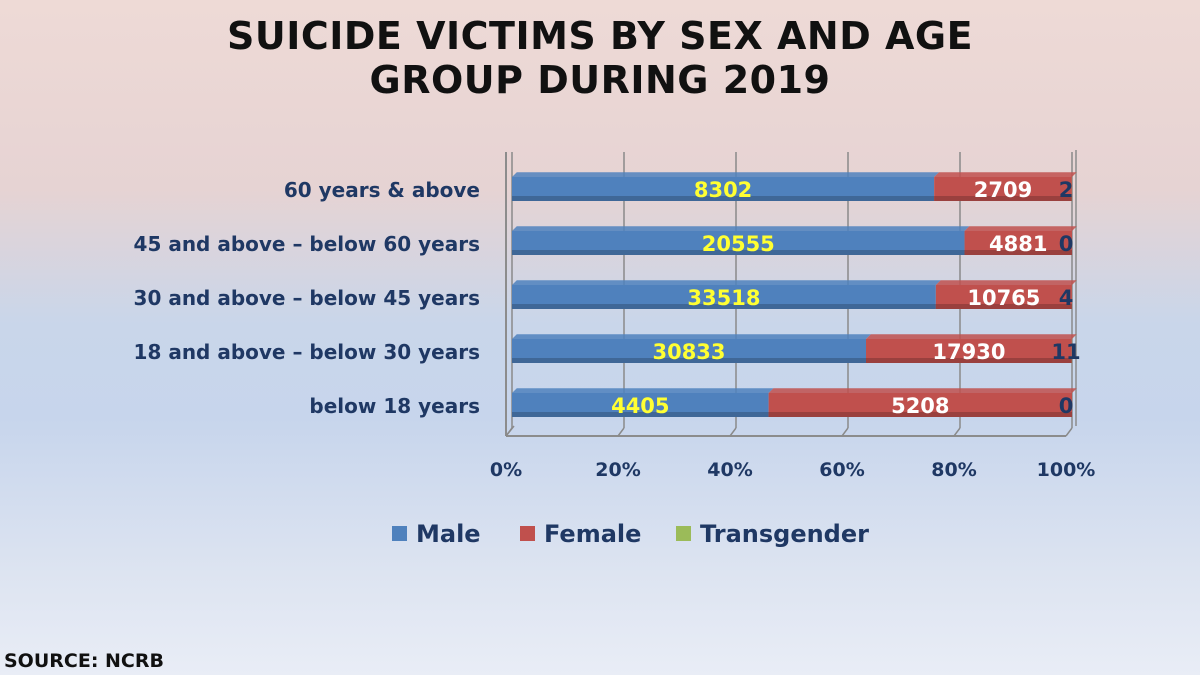 The width and height of the screenshot is (1200, 675). I want to click on data-label-female-below-18-years: 5208, so click(920, 406).